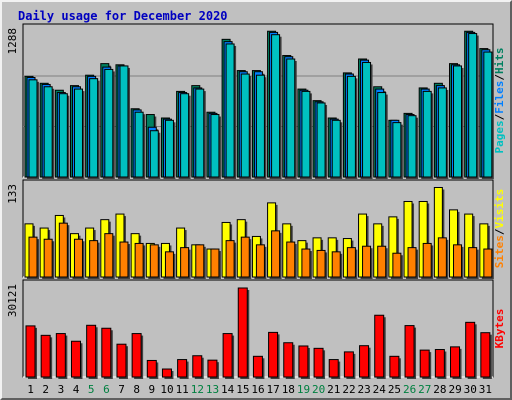 Image resolution: width=512 pixels, height=400 pixels. What do you see at coordinates (424, 389) in the screenshot?
I see `day-label: 27` at bounding box center [424, 389].